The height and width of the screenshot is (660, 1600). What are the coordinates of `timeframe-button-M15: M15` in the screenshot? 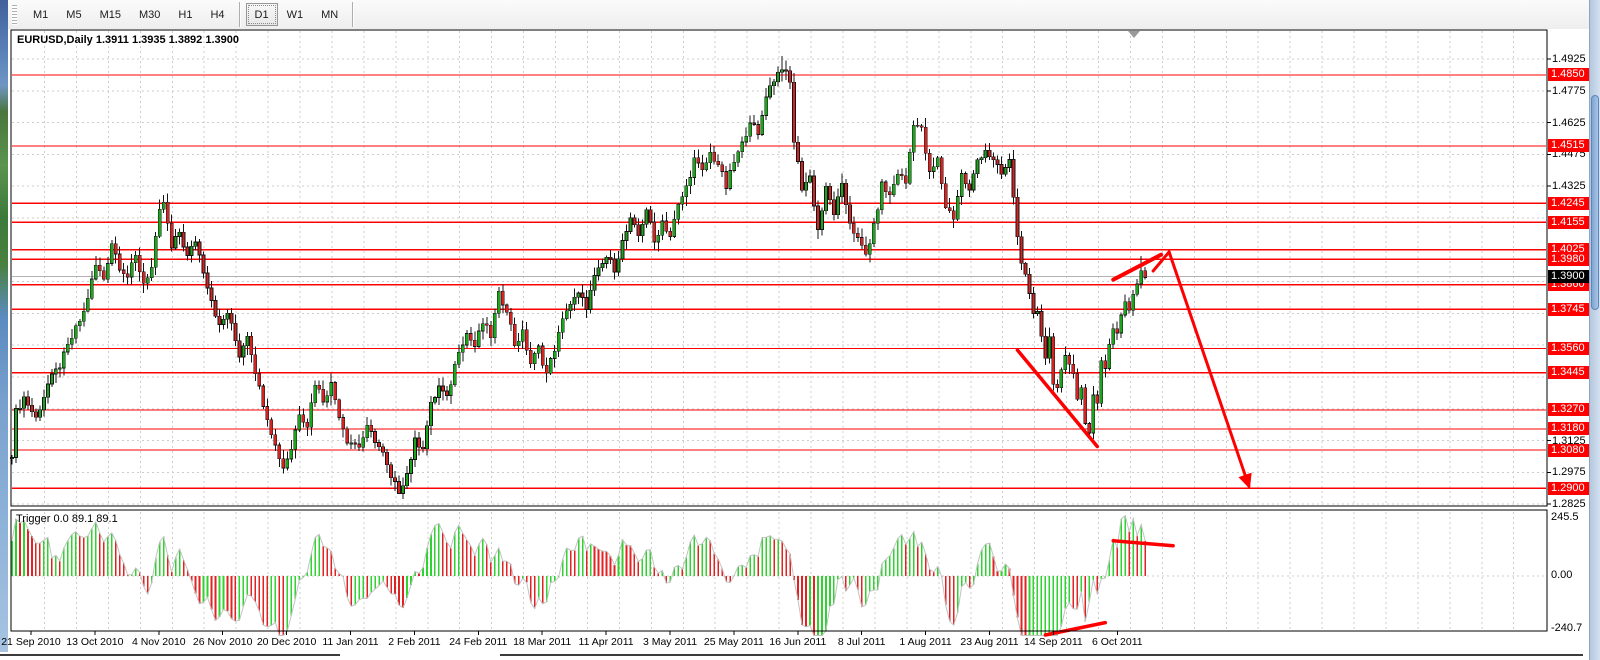 It's located at (110, 14).